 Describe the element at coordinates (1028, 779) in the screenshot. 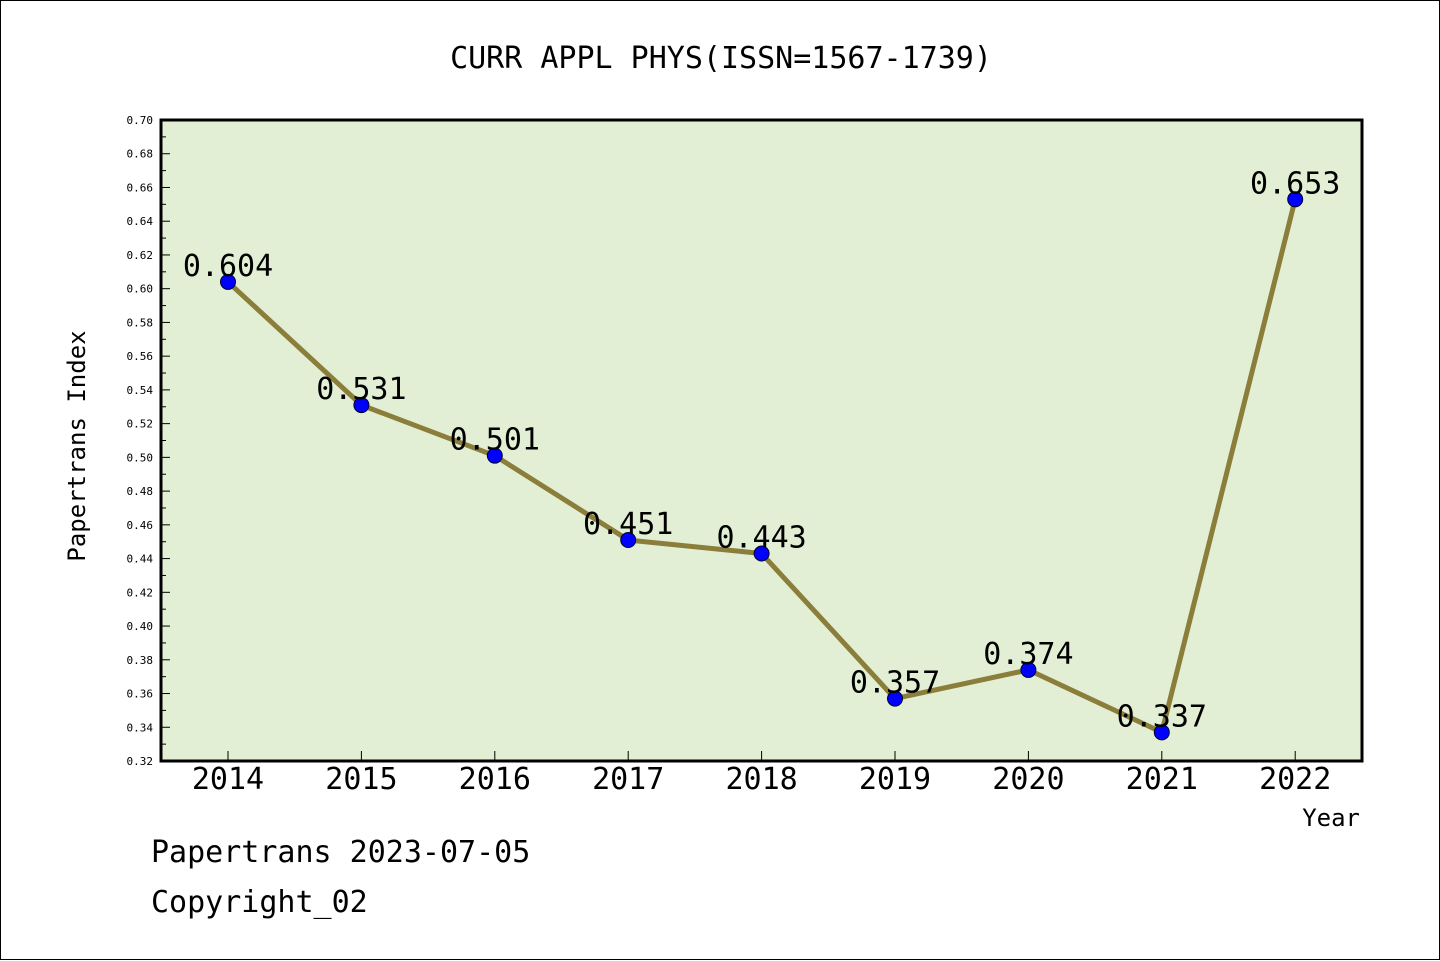

I see `x-tick-label: 2020` at that location.